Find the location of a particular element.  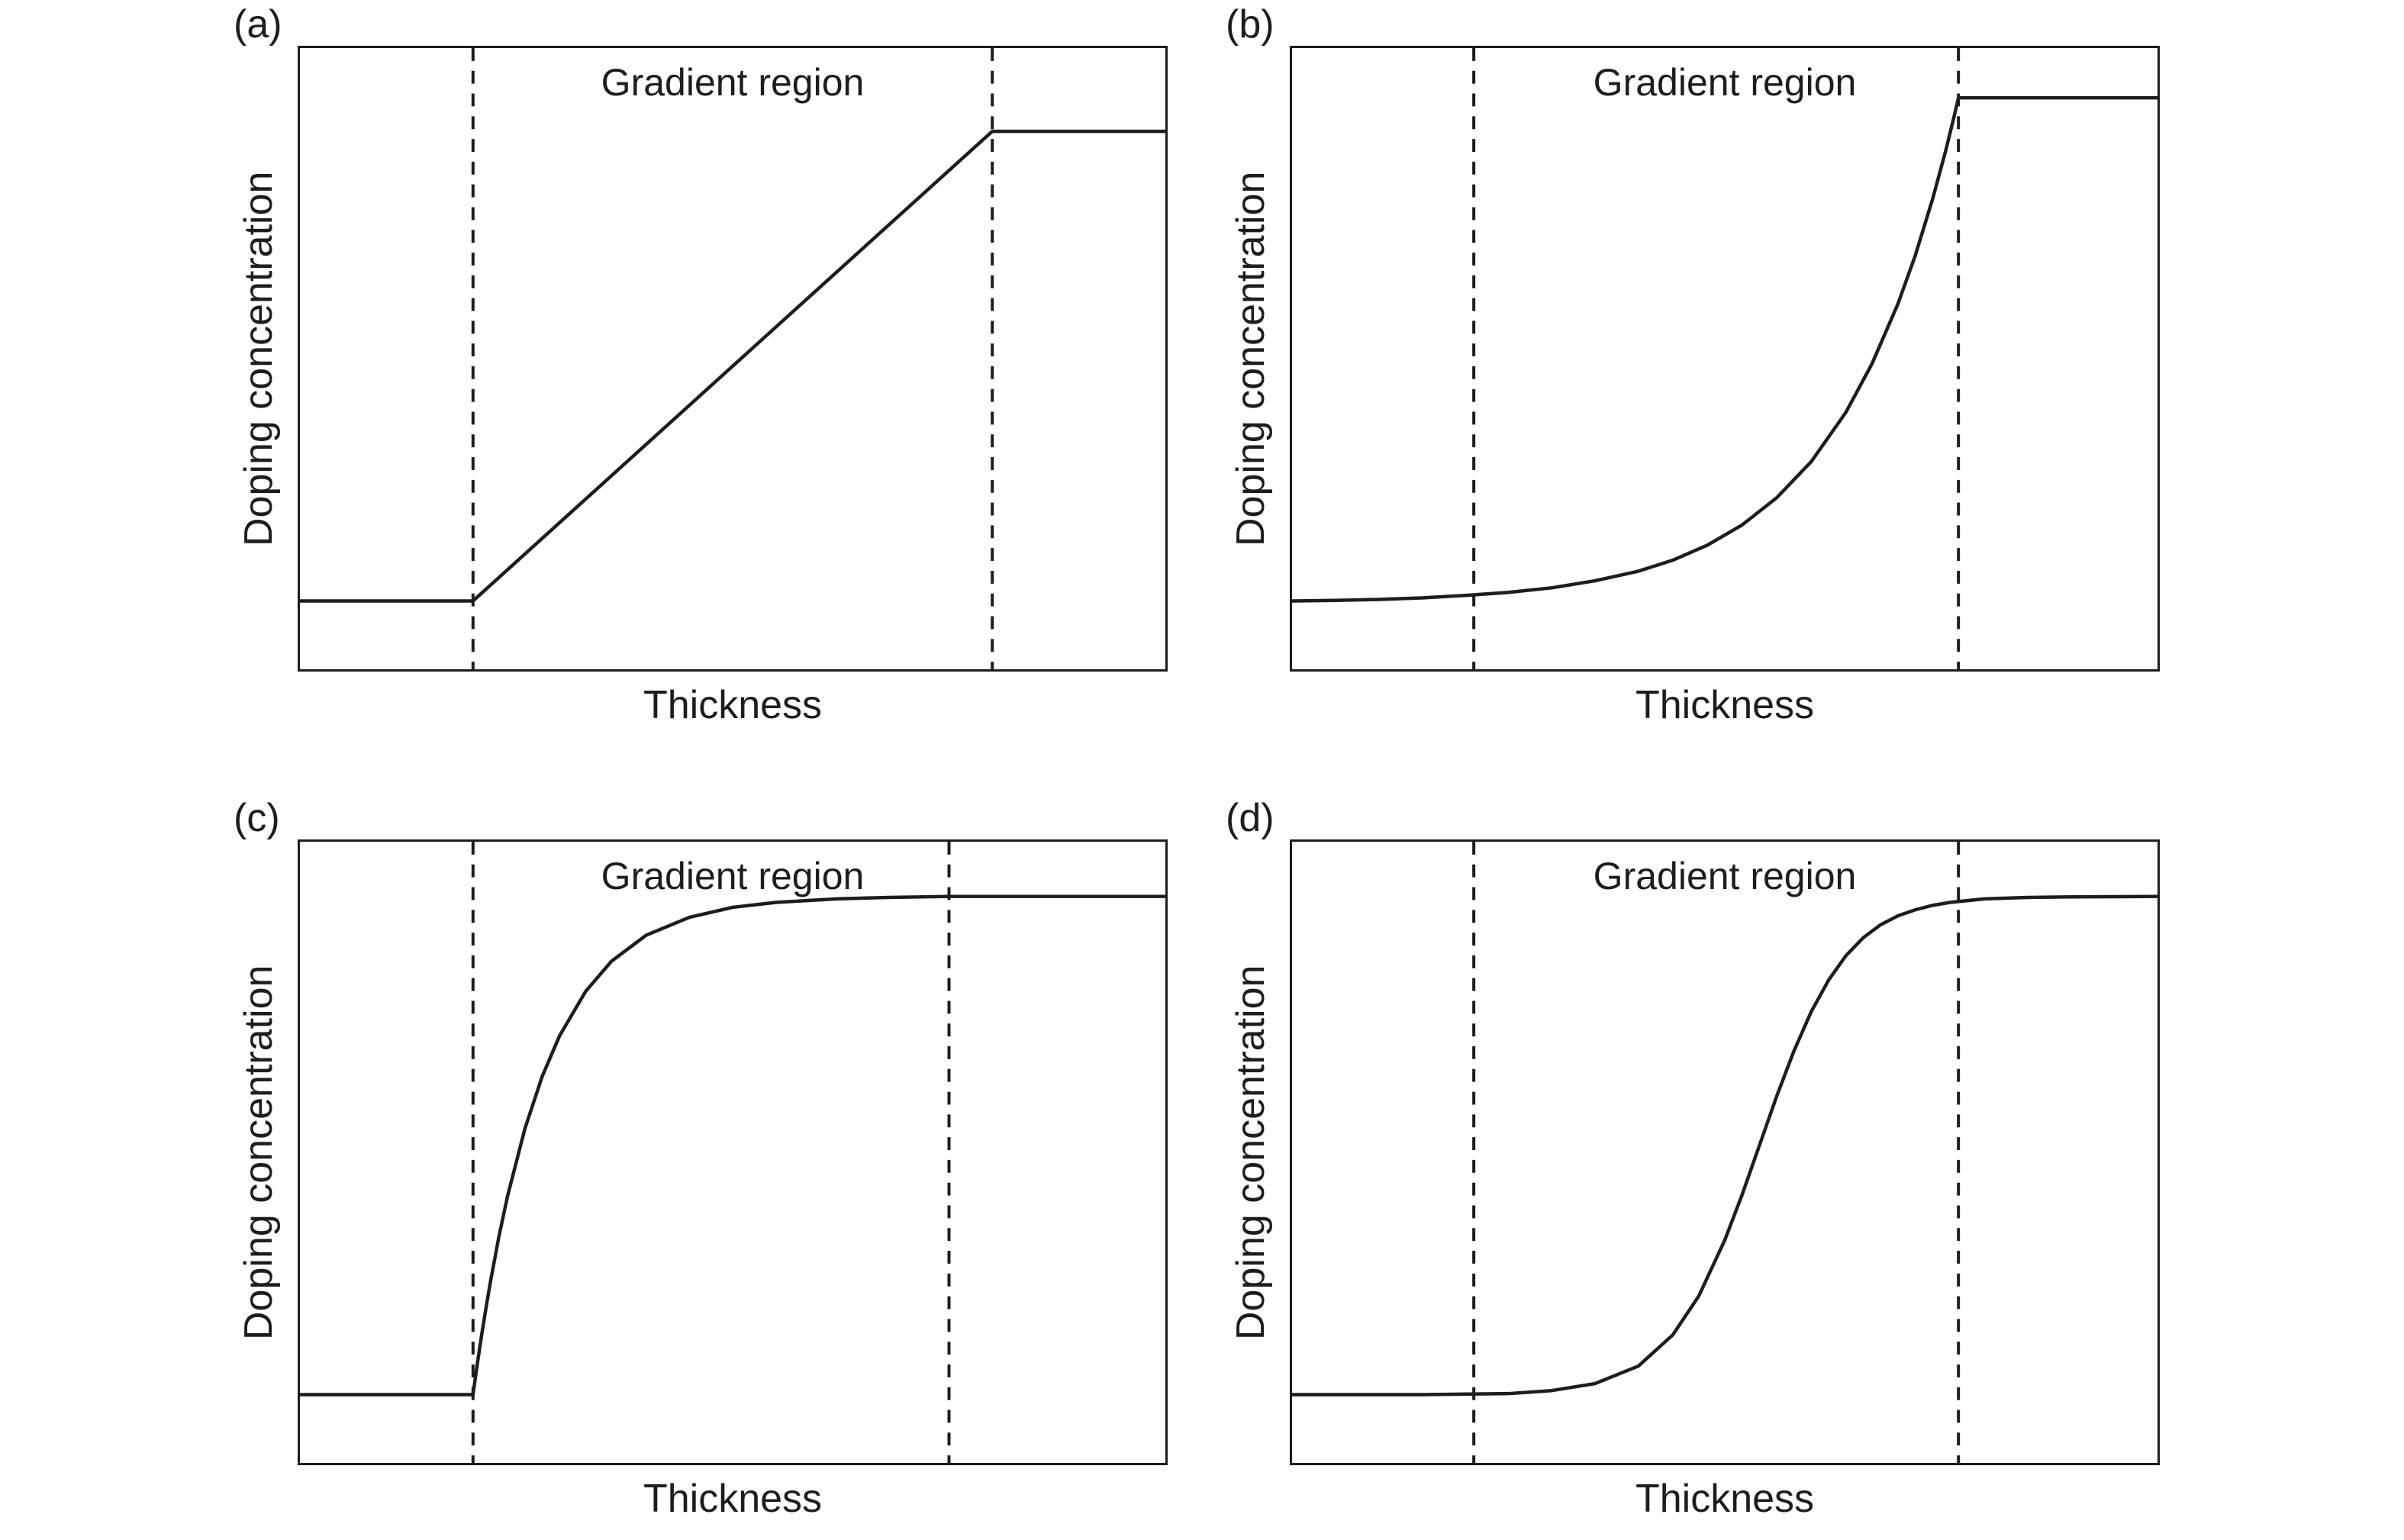

panel-label: (d) is located at coordinates (1250, 818).